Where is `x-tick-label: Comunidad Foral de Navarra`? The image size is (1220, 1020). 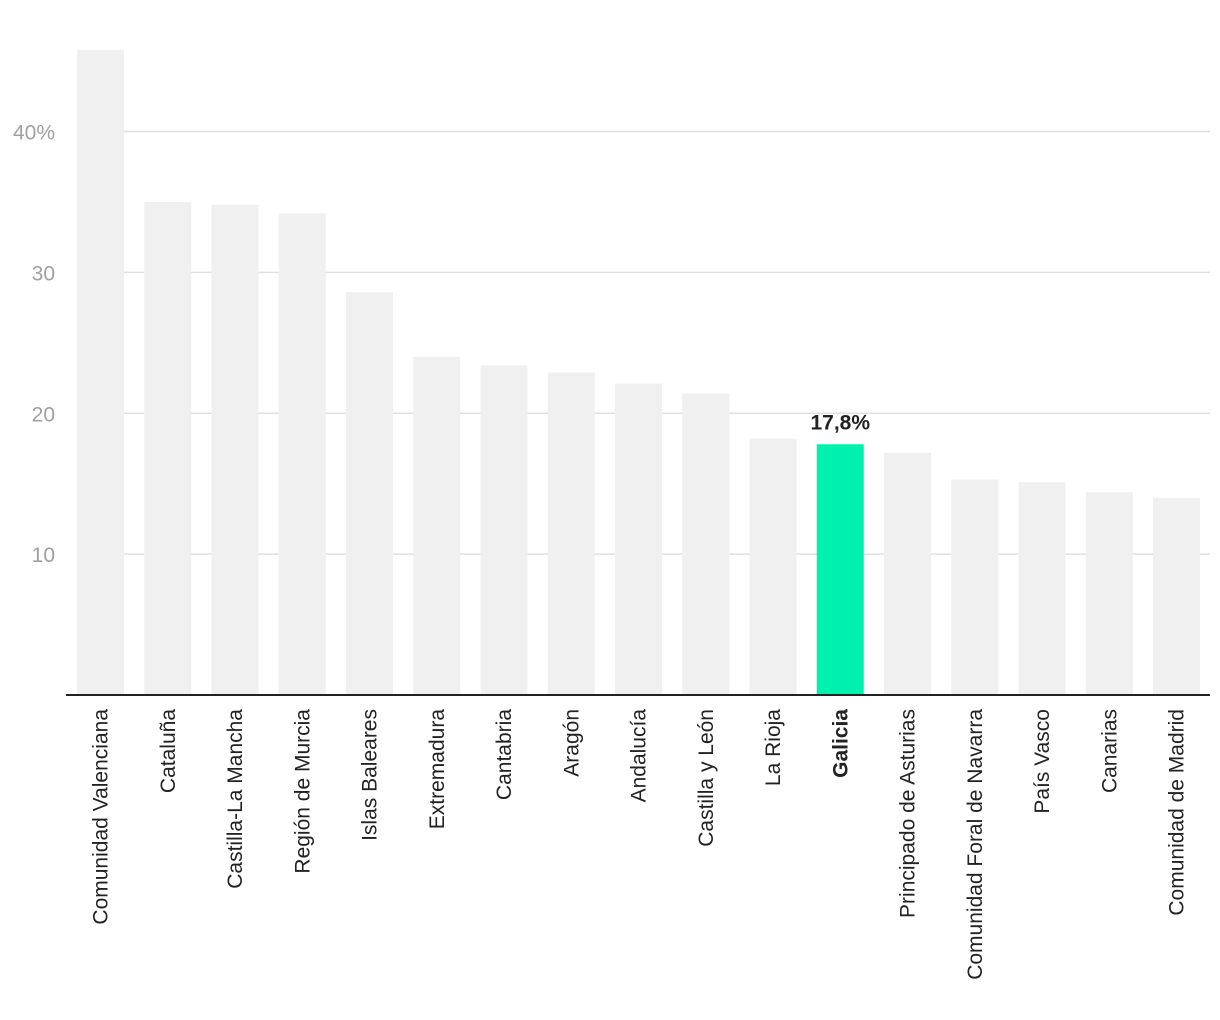 x-tick-label: Comunidad Foral de Navarra is located at coordinates (975, 844).